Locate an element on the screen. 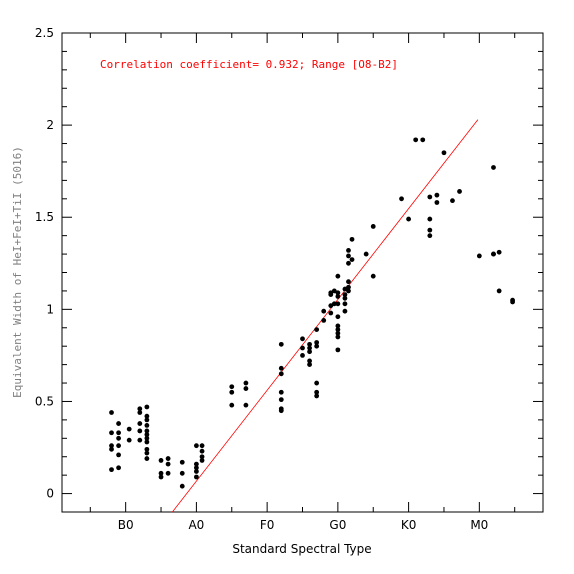  x-tick-label: A0 is located at coordinates (196, 525).